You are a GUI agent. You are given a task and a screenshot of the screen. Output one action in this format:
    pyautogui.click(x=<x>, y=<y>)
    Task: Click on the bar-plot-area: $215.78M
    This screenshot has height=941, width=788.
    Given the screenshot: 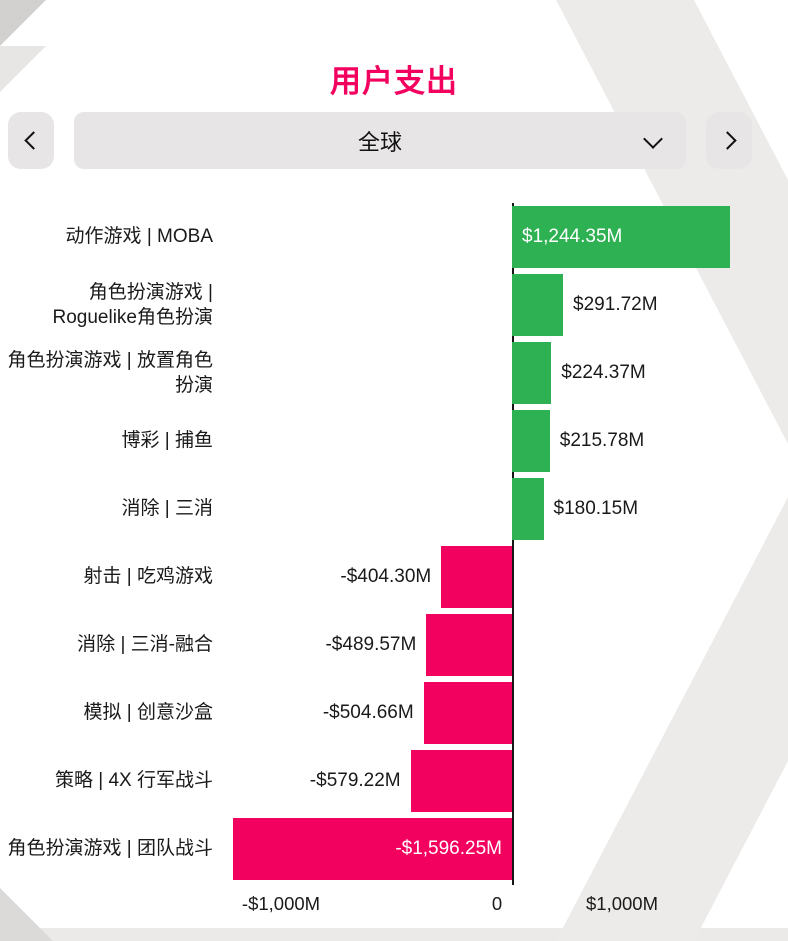 What is the action you would take?
    pyautogui.click(x=508, y=441)
    